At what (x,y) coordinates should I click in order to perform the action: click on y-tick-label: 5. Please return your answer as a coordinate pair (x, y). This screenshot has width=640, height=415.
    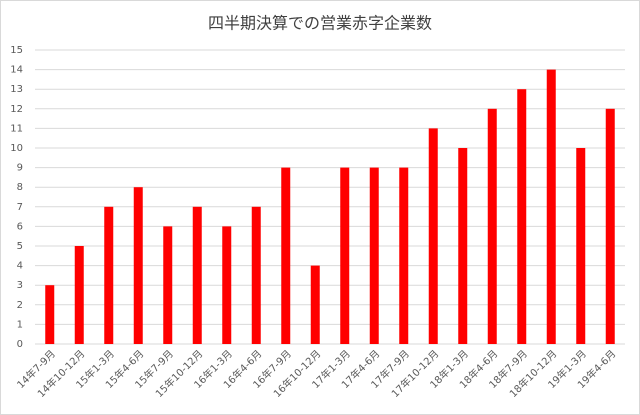
    Looking at the image, I should click on (20, 246).